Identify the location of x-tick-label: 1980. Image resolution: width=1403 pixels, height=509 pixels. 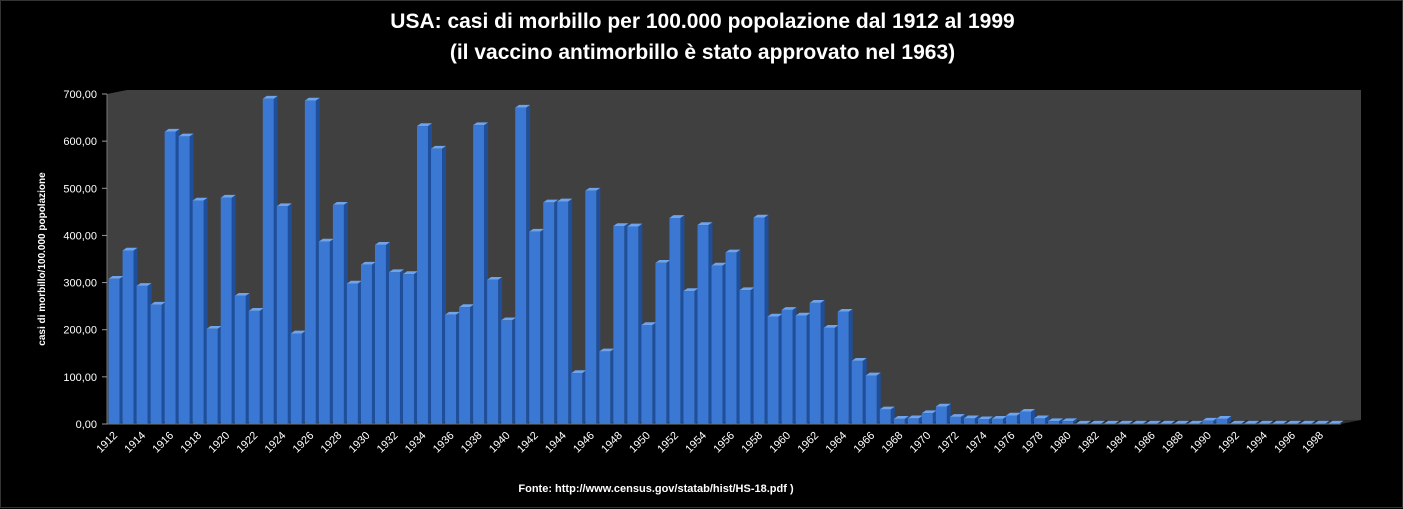
(1061, 443).